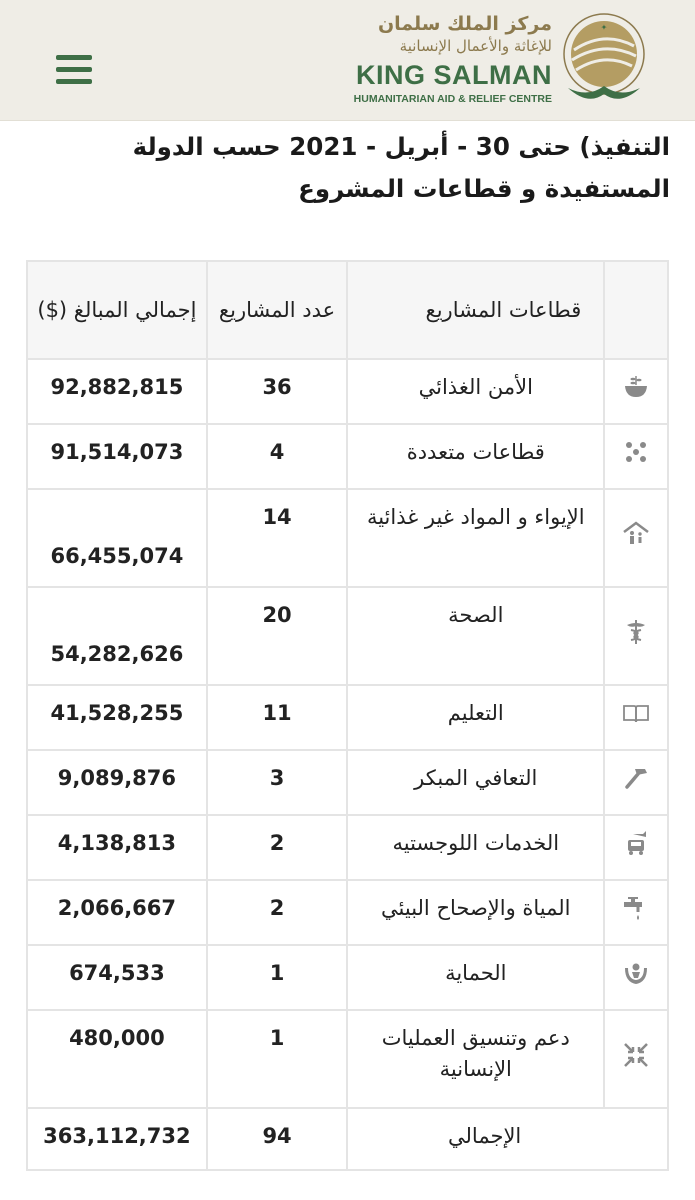  Describe the element at coordinates (117, 456) in the screenshot. I see `total-amount: 91,514,073` at that location.